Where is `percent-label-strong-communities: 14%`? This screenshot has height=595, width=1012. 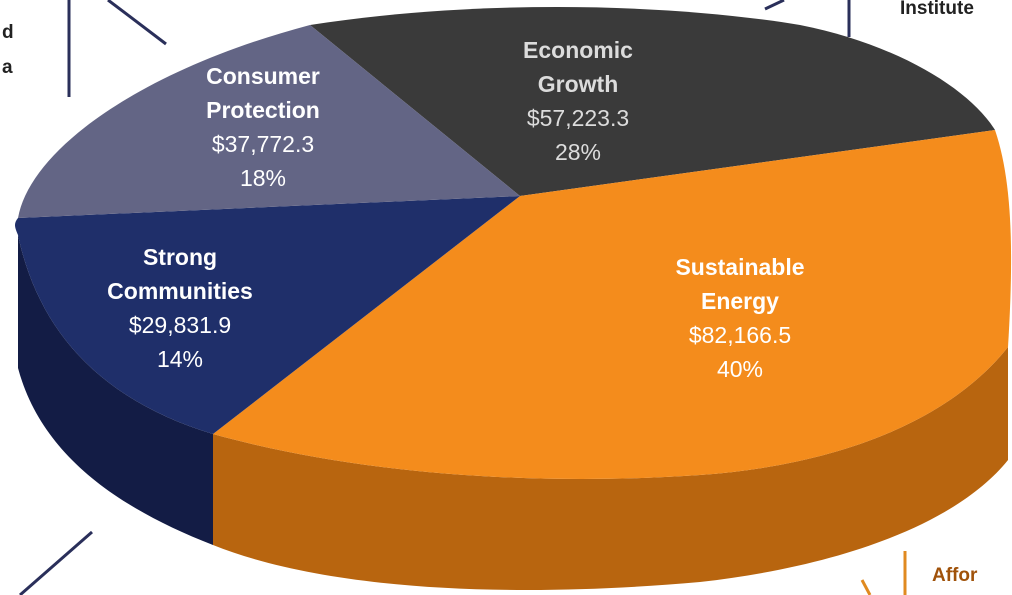
percent-label-strong-communities: 14% is located at coordinates (180, 359).